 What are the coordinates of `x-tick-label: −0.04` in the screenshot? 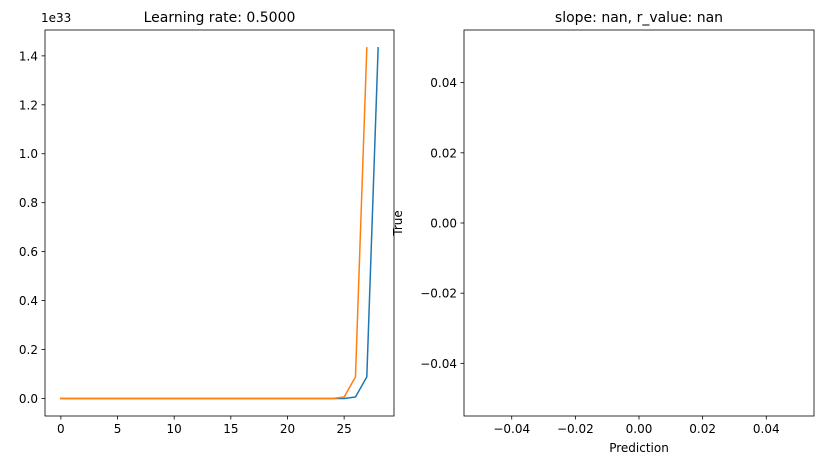 It's located at (511, 429).